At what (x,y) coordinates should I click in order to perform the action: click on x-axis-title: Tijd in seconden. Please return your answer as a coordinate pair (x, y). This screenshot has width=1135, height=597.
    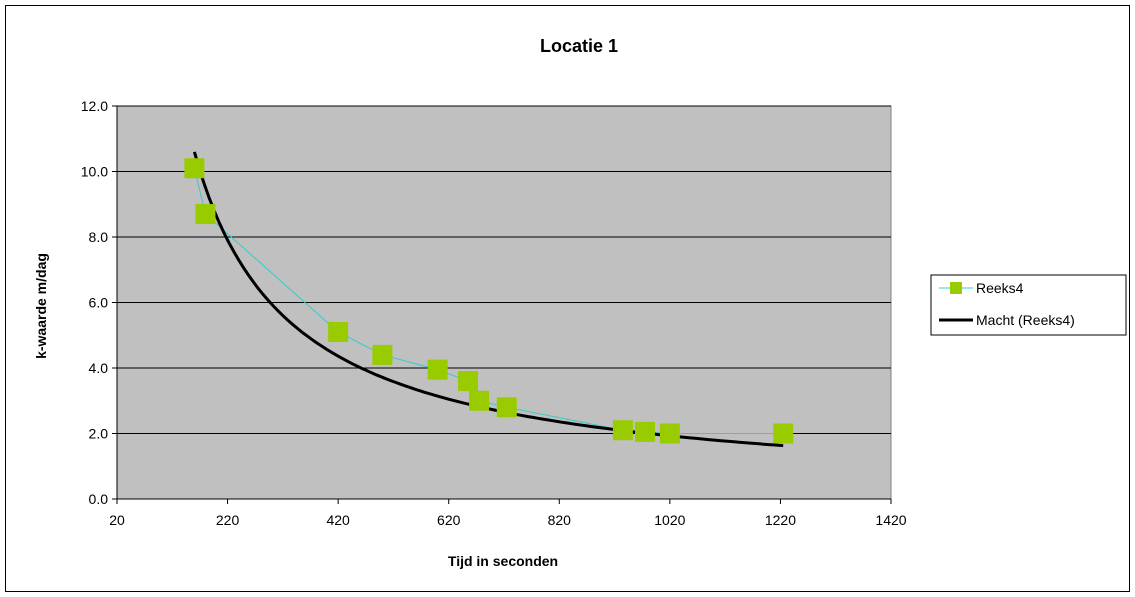
    Looking at the image, I should click on (503, 561).